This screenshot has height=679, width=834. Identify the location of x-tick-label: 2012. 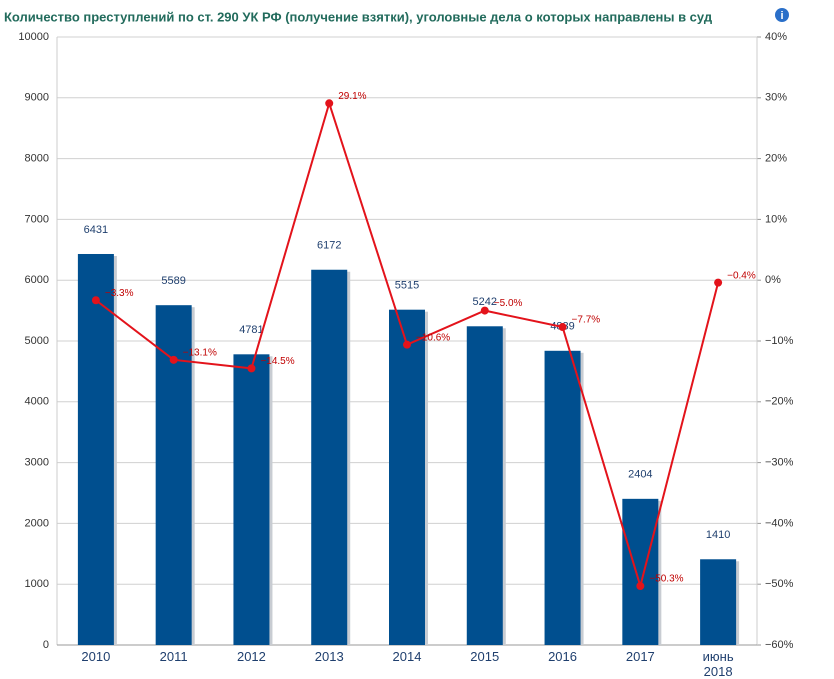
(251, 656).